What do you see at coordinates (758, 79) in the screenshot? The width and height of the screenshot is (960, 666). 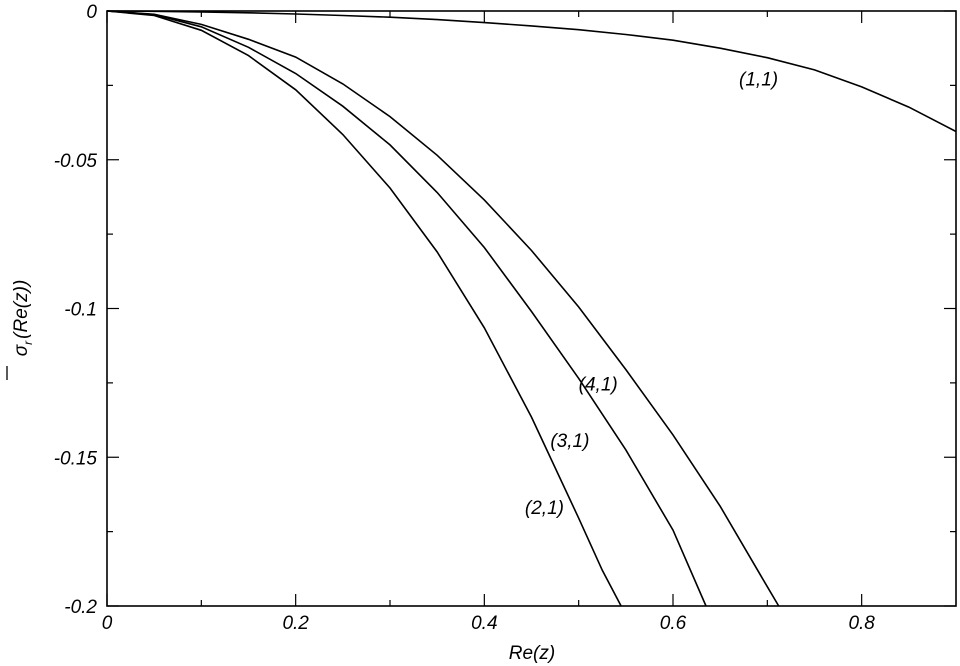 I see `series-label-0: (1,1)` at bounding box center [758, 79].